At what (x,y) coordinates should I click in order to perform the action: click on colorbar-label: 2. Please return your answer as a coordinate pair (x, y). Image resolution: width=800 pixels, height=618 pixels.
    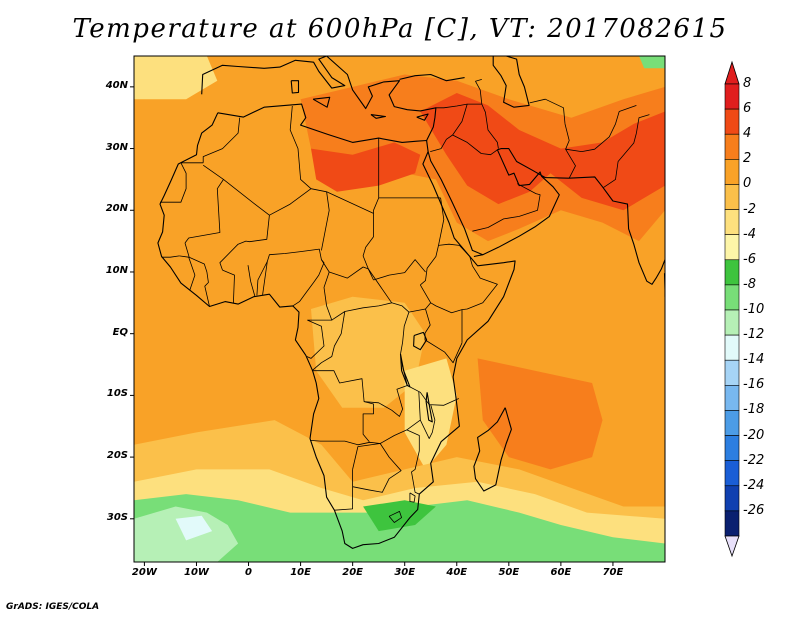
    Looking at the image, I should click on (747, 159).